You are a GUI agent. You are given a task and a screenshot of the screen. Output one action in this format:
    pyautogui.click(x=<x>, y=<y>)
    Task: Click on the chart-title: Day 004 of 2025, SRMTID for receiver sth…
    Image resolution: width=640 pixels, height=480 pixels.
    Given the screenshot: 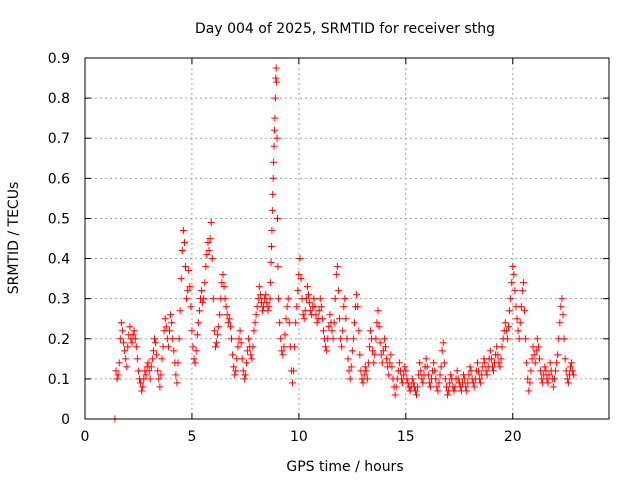 What is the action you would take?
    pyautogui.click(x=345, y=29)
    